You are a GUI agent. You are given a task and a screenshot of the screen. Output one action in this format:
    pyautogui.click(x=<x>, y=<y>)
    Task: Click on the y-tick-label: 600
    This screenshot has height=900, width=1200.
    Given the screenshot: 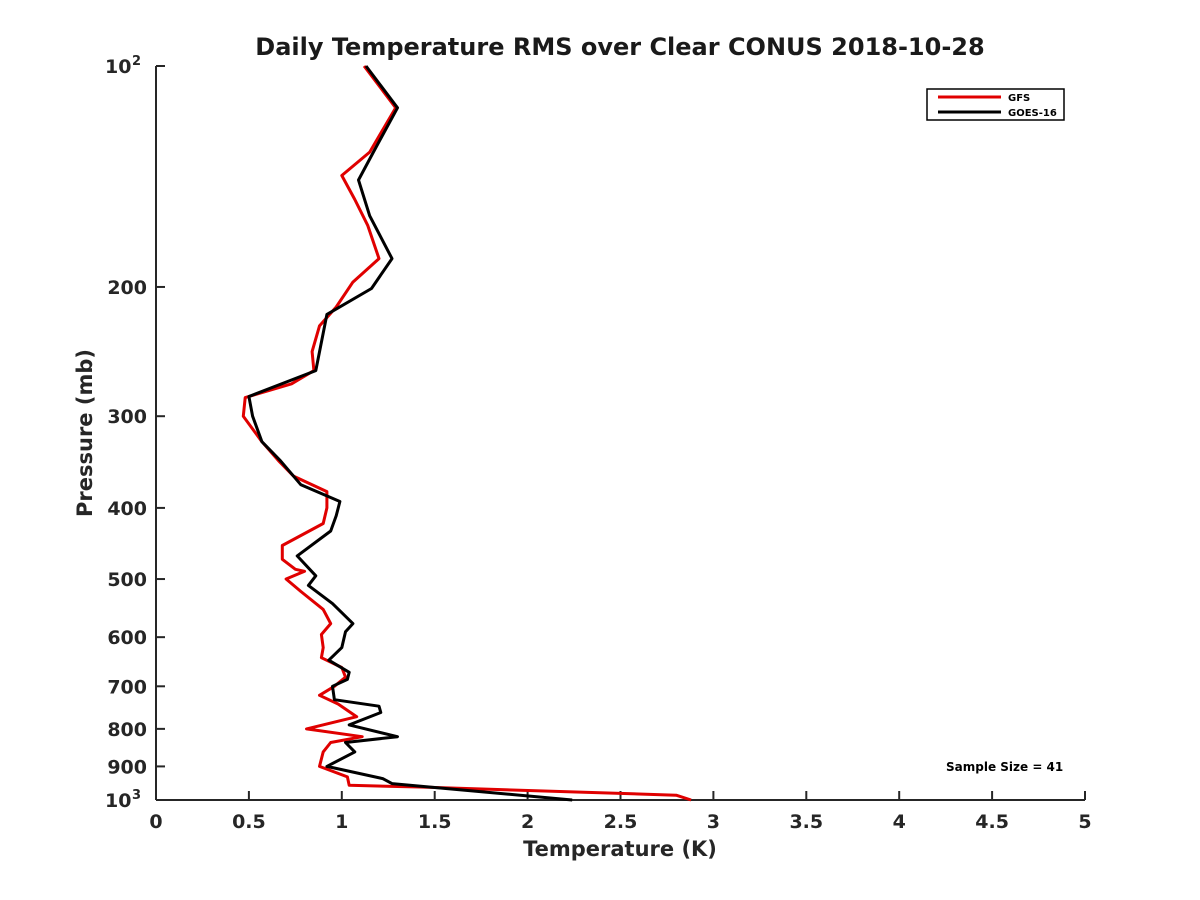 What is the action you would take?
    pyautogui.click(x=127, y=638)
    